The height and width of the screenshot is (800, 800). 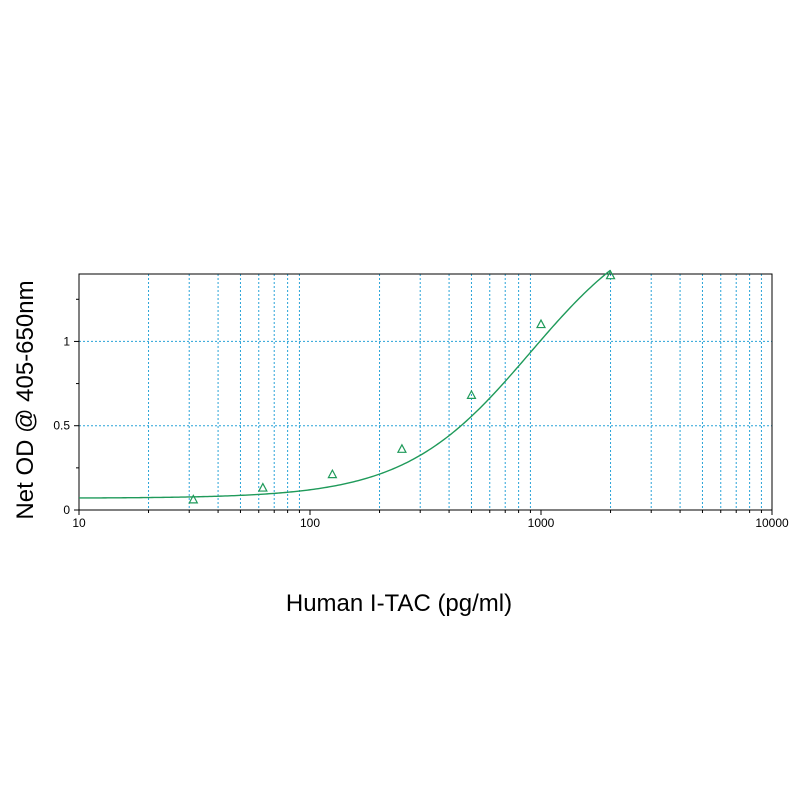 I want to click on x-tick-label: 1000, so click(x=541, y=523).